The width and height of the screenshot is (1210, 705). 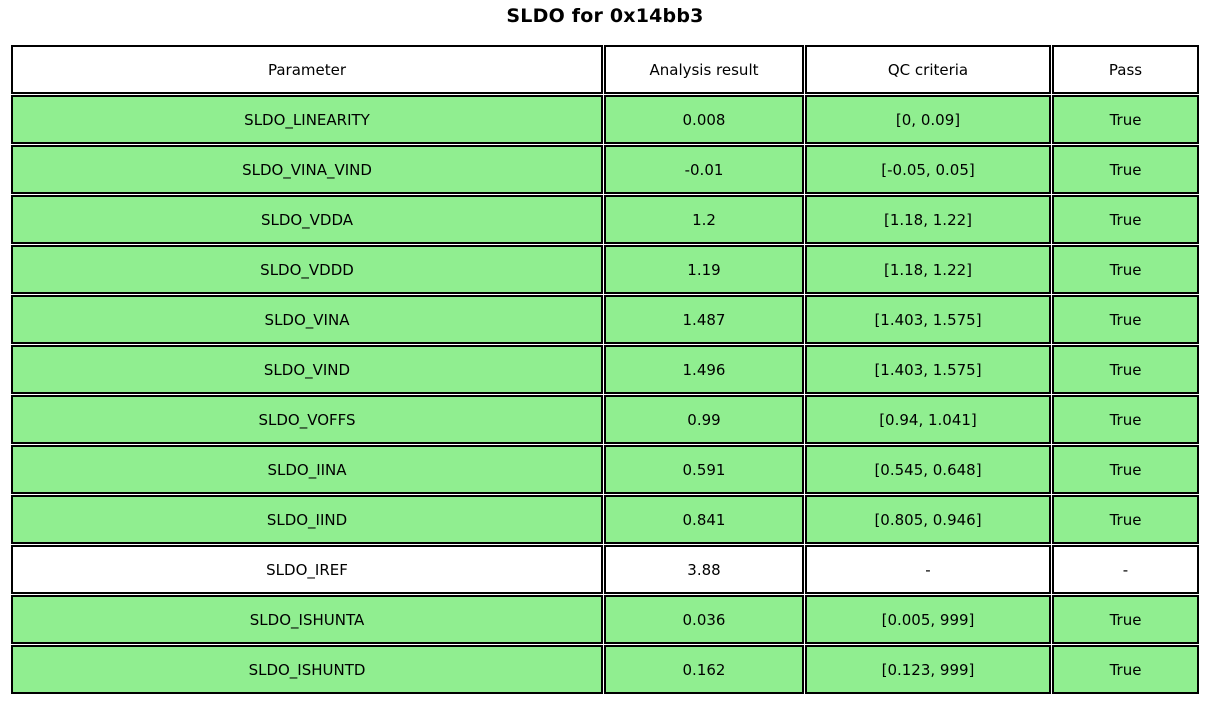 I want to click on table-row: SLDO_VINA_VIND -0.01 [-0.05, 0.05] True, so click(x=605, y=169).